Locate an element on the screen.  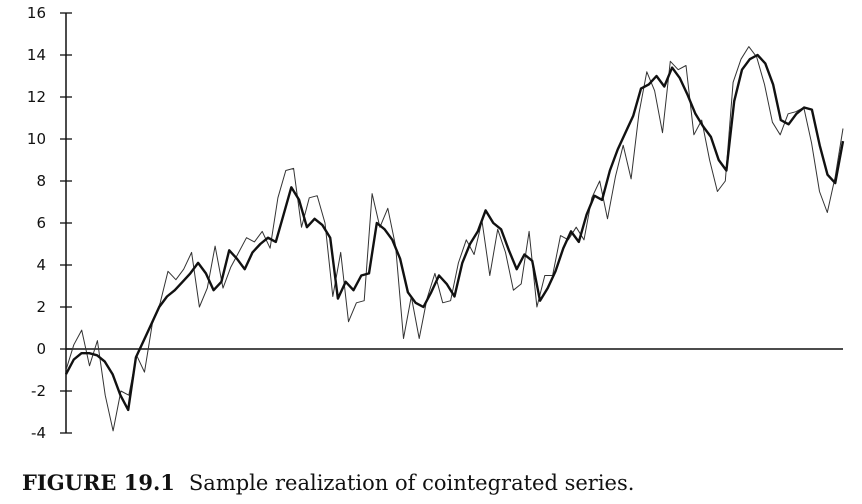
y-tick-label: -2 is located at coordinates (38, 391).